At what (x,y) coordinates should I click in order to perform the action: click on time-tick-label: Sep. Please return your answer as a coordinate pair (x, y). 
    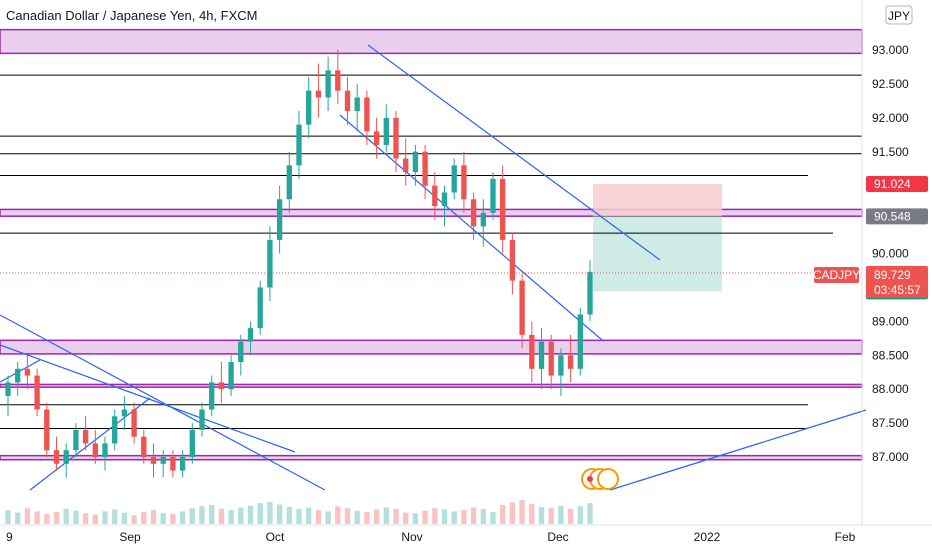
    Looking at the image, I should click on (130, 537).